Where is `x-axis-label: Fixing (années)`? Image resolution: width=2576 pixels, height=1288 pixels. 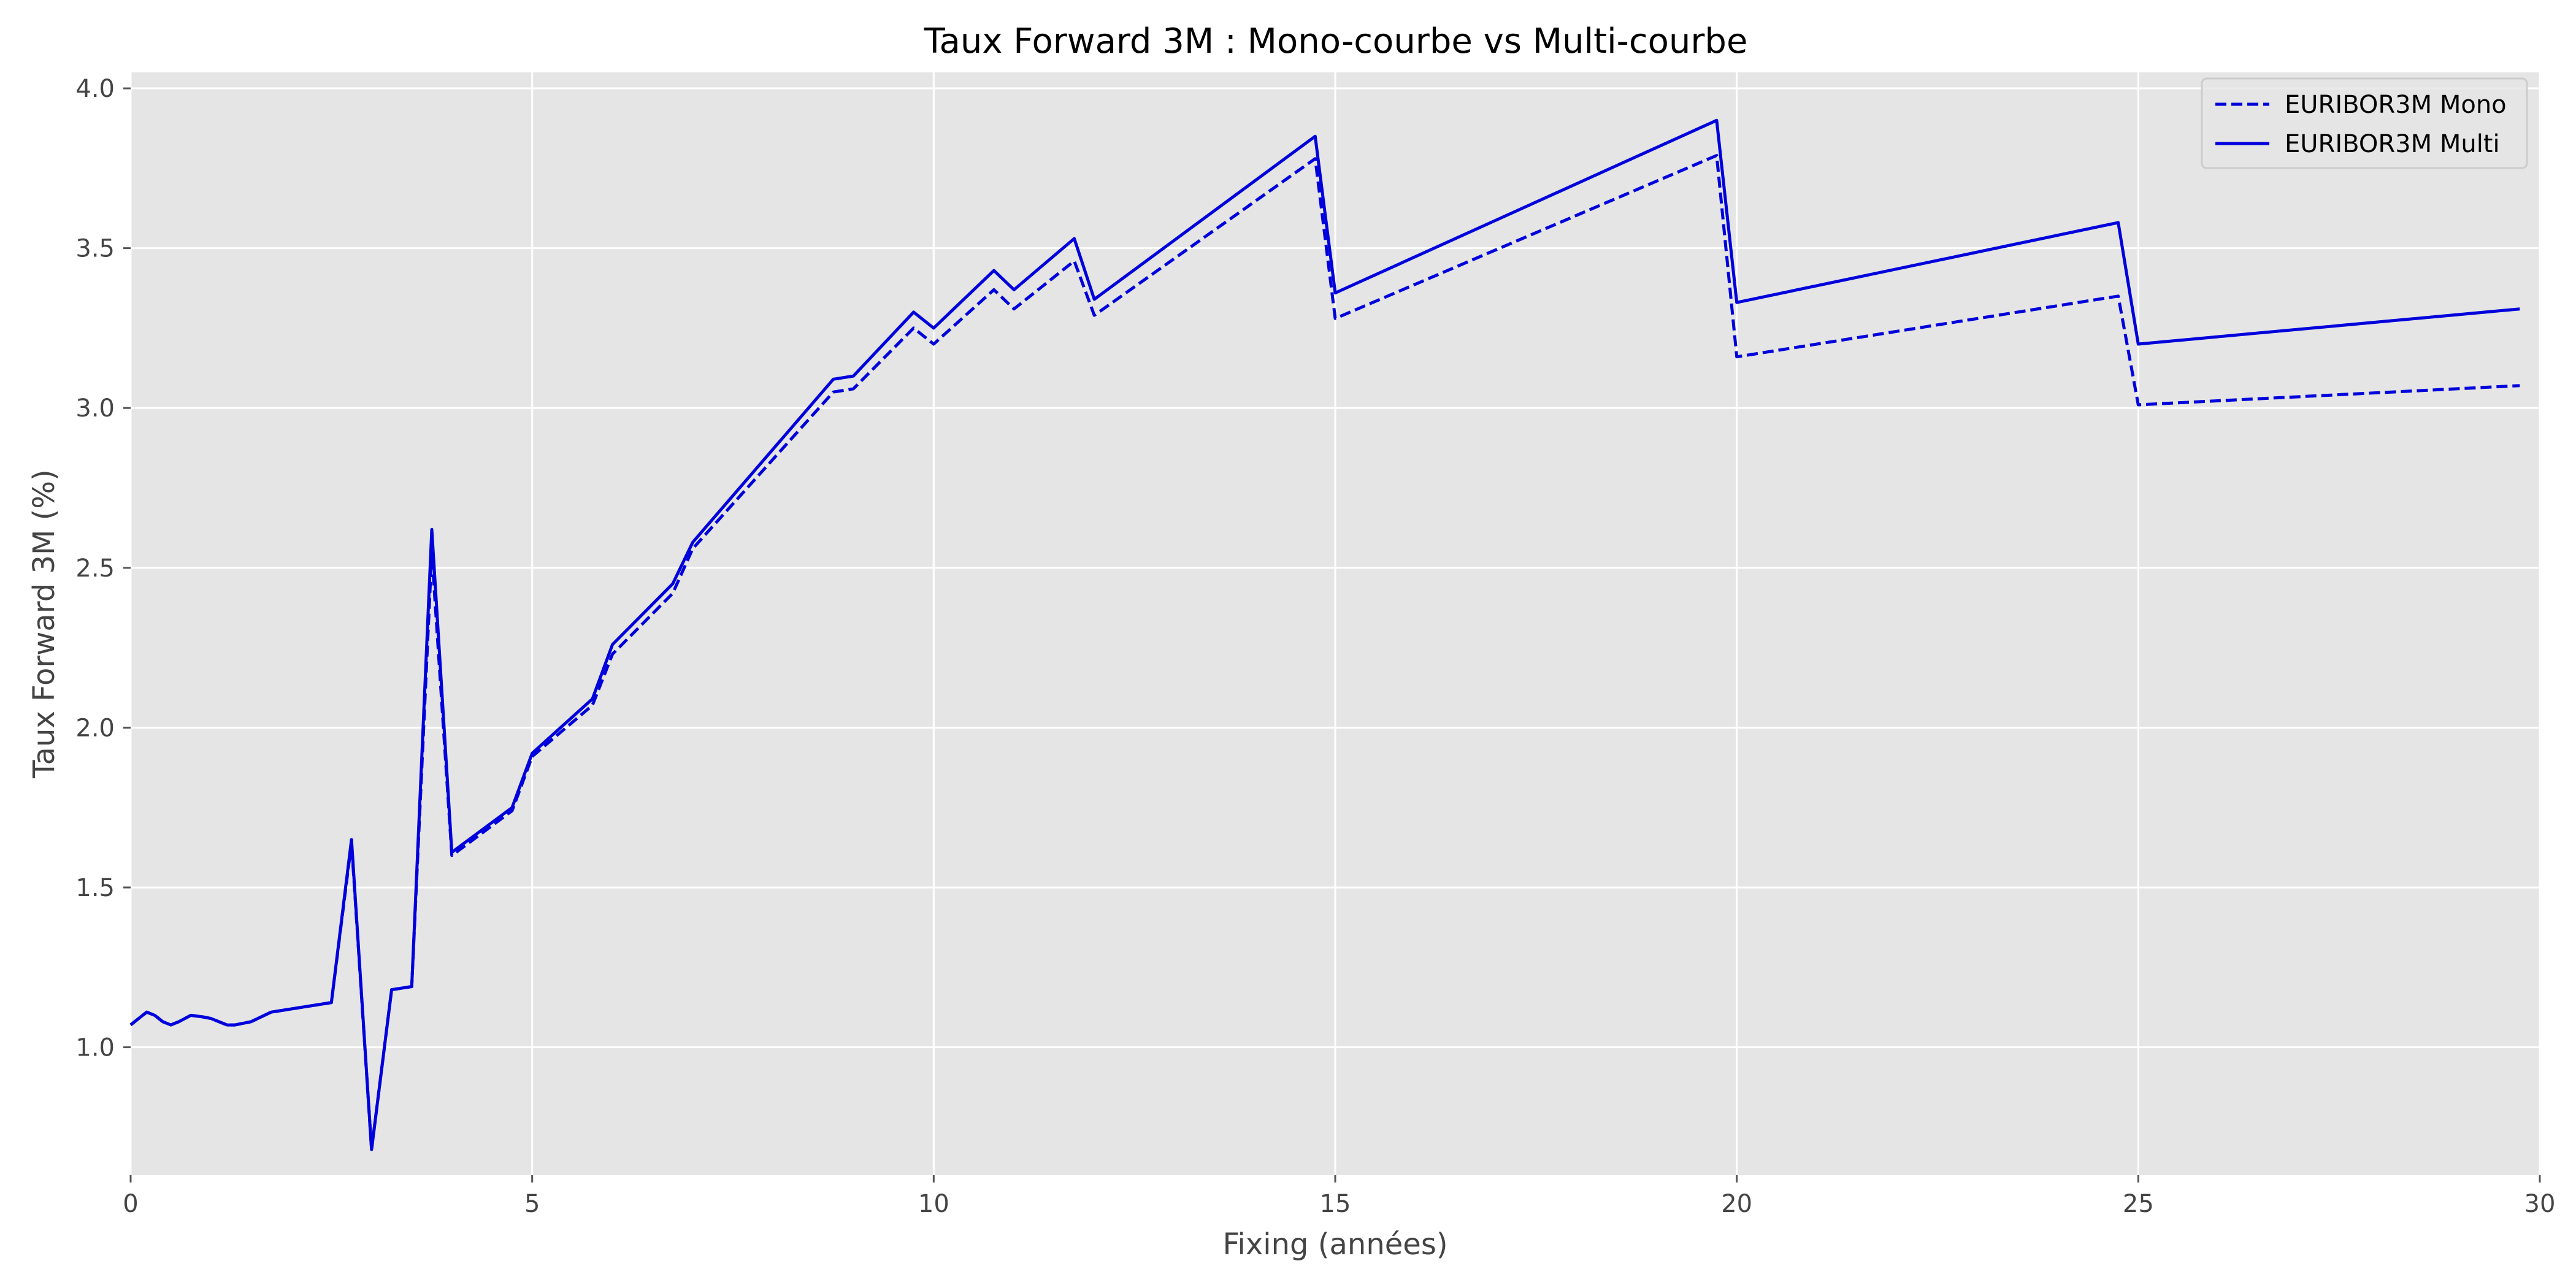 x-axis-label: Fixing (années) is located at coordinates (1334, 1244).